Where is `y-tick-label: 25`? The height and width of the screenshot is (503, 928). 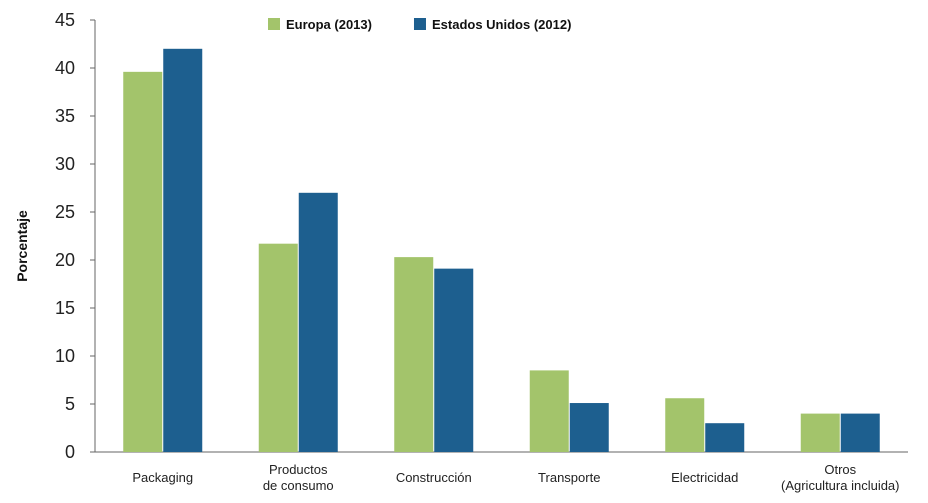
y-tick-label: 25 is located at coordinates (65, 212).